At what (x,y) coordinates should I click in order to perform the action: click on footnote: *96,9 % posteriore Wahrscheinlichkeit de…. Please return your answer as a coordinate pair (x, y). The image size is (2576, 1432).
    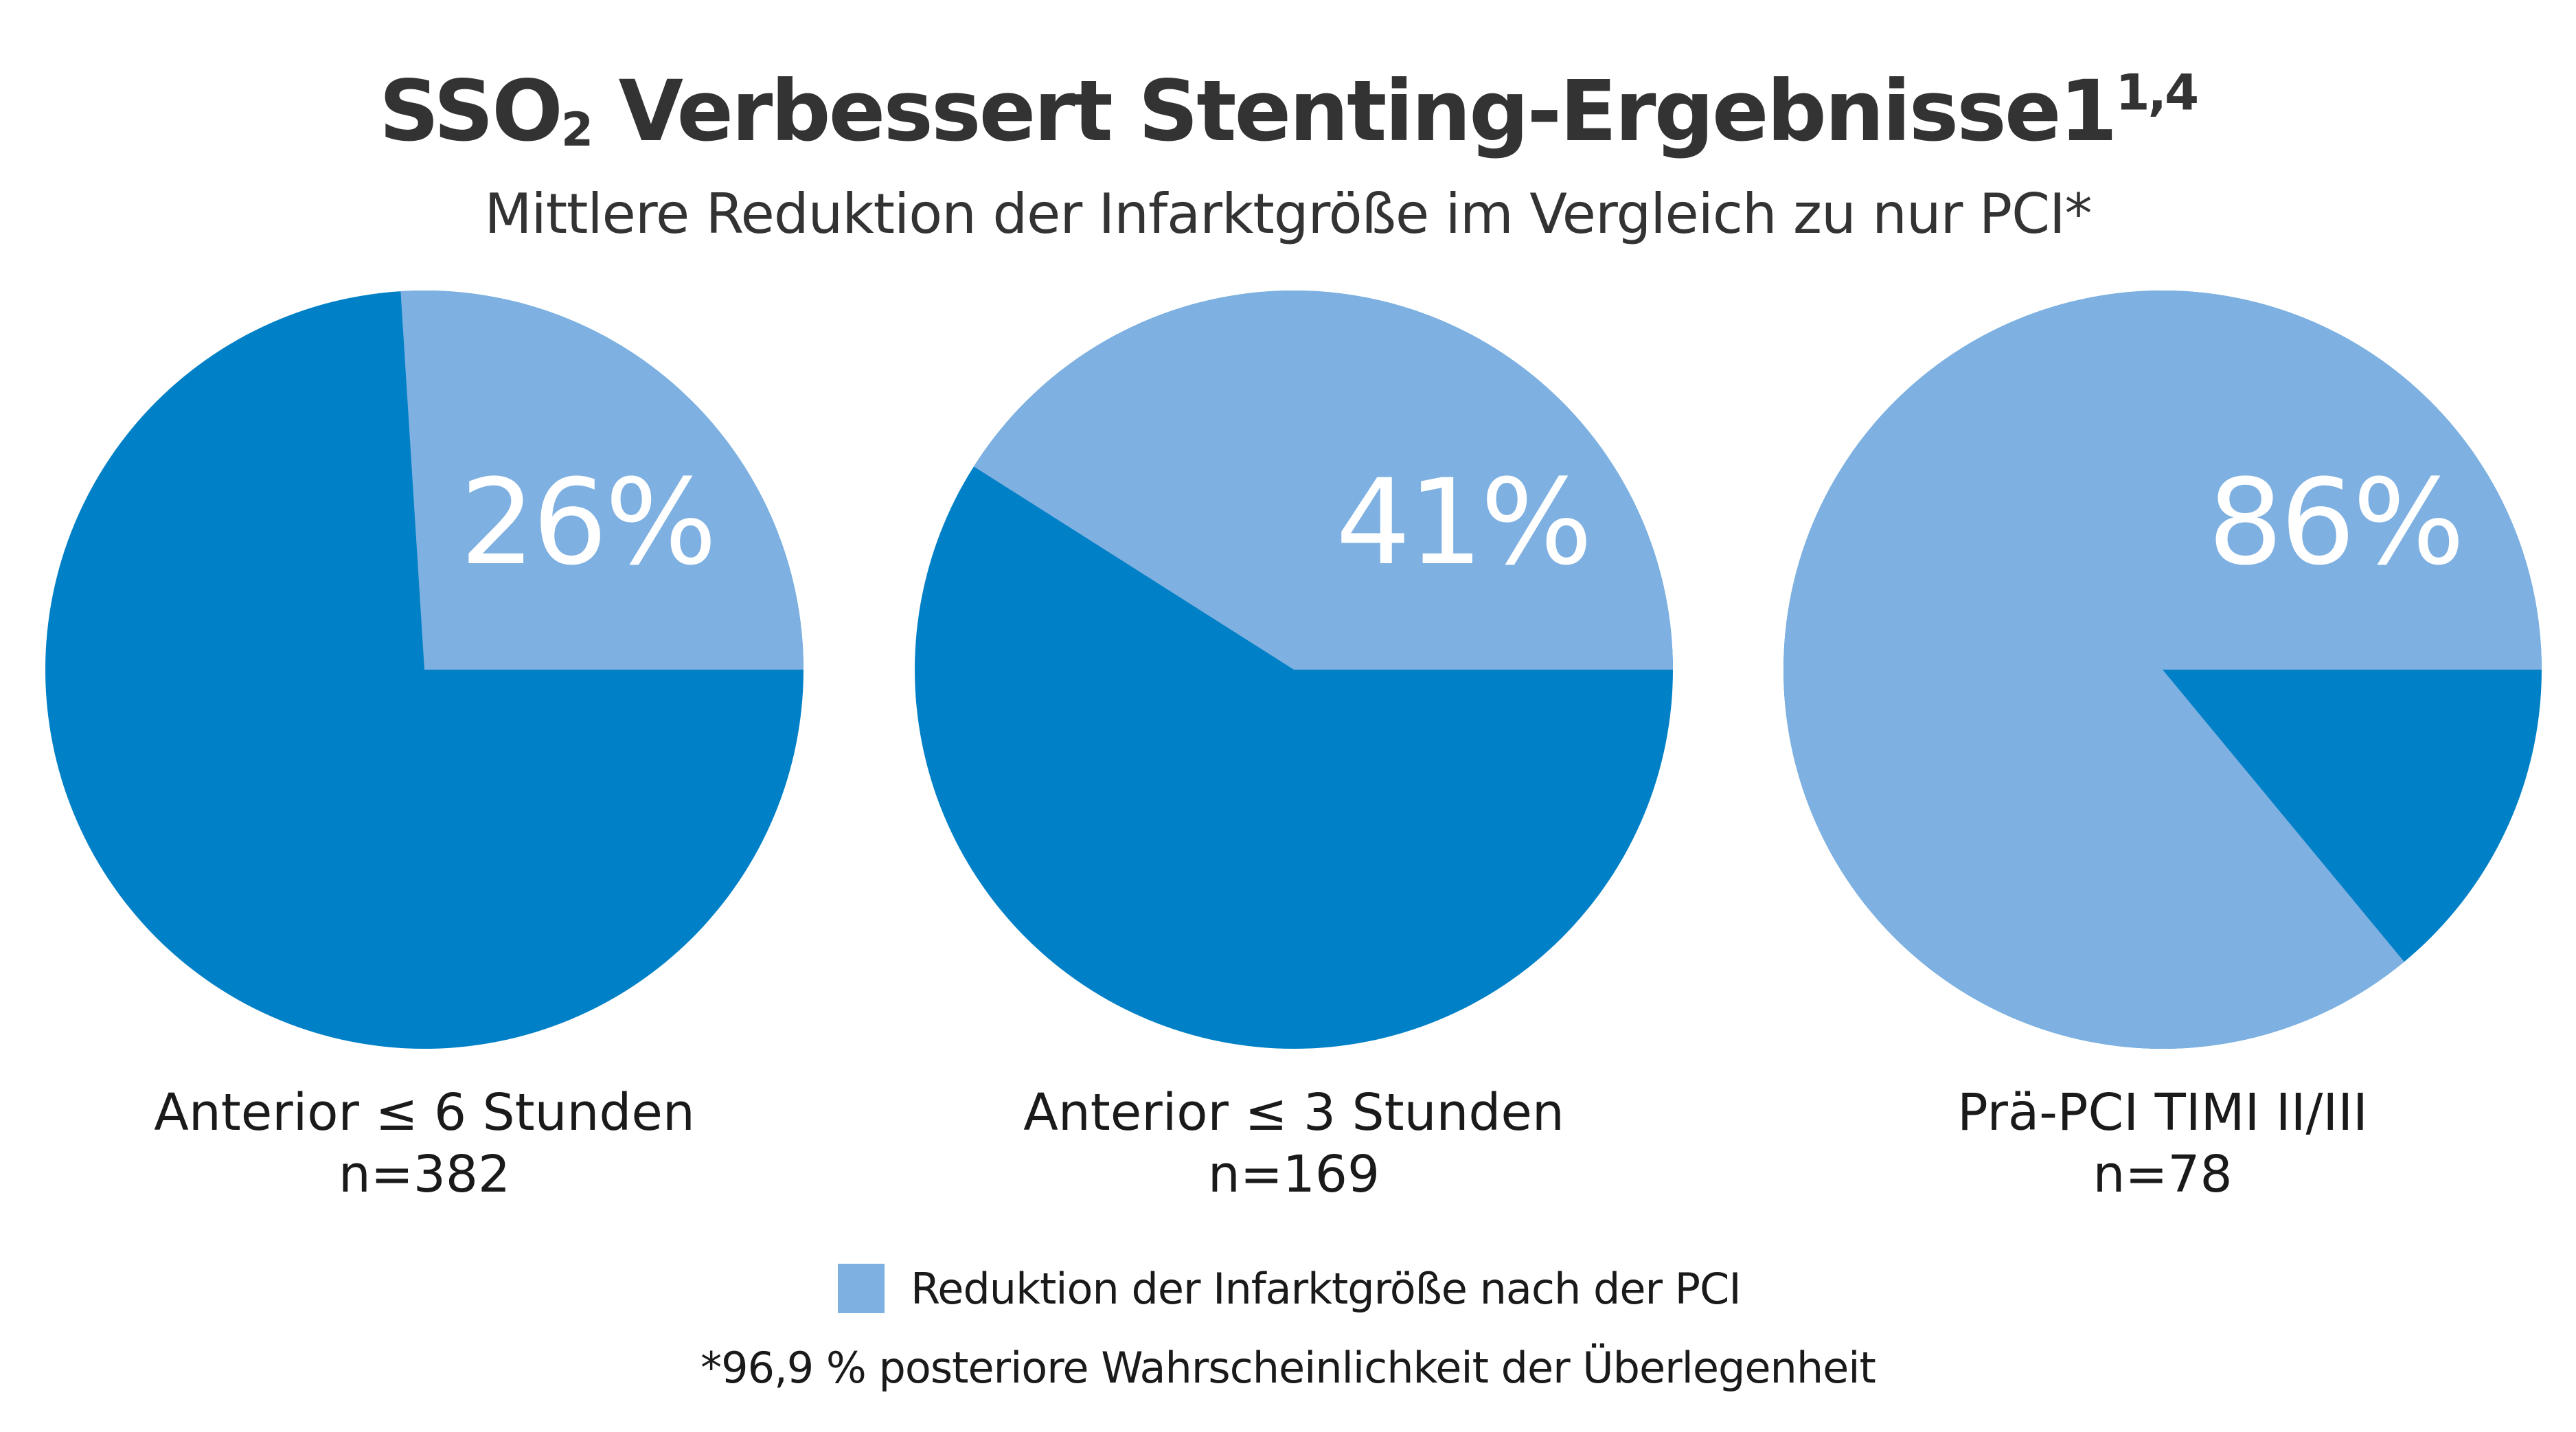
    Looking at the image, I should click on (1288, 1368).